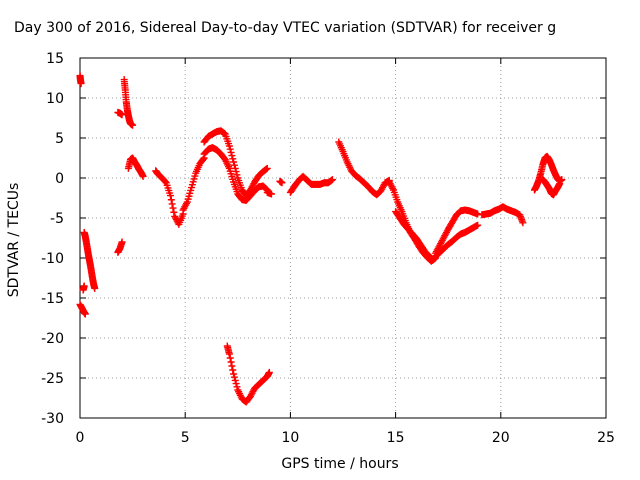 This screenshot has width=640, height=480. What do you see at coordinates (185, 438) in the screenshot?
I see `x-tick-label: 5` at bounding box center [185, 438].